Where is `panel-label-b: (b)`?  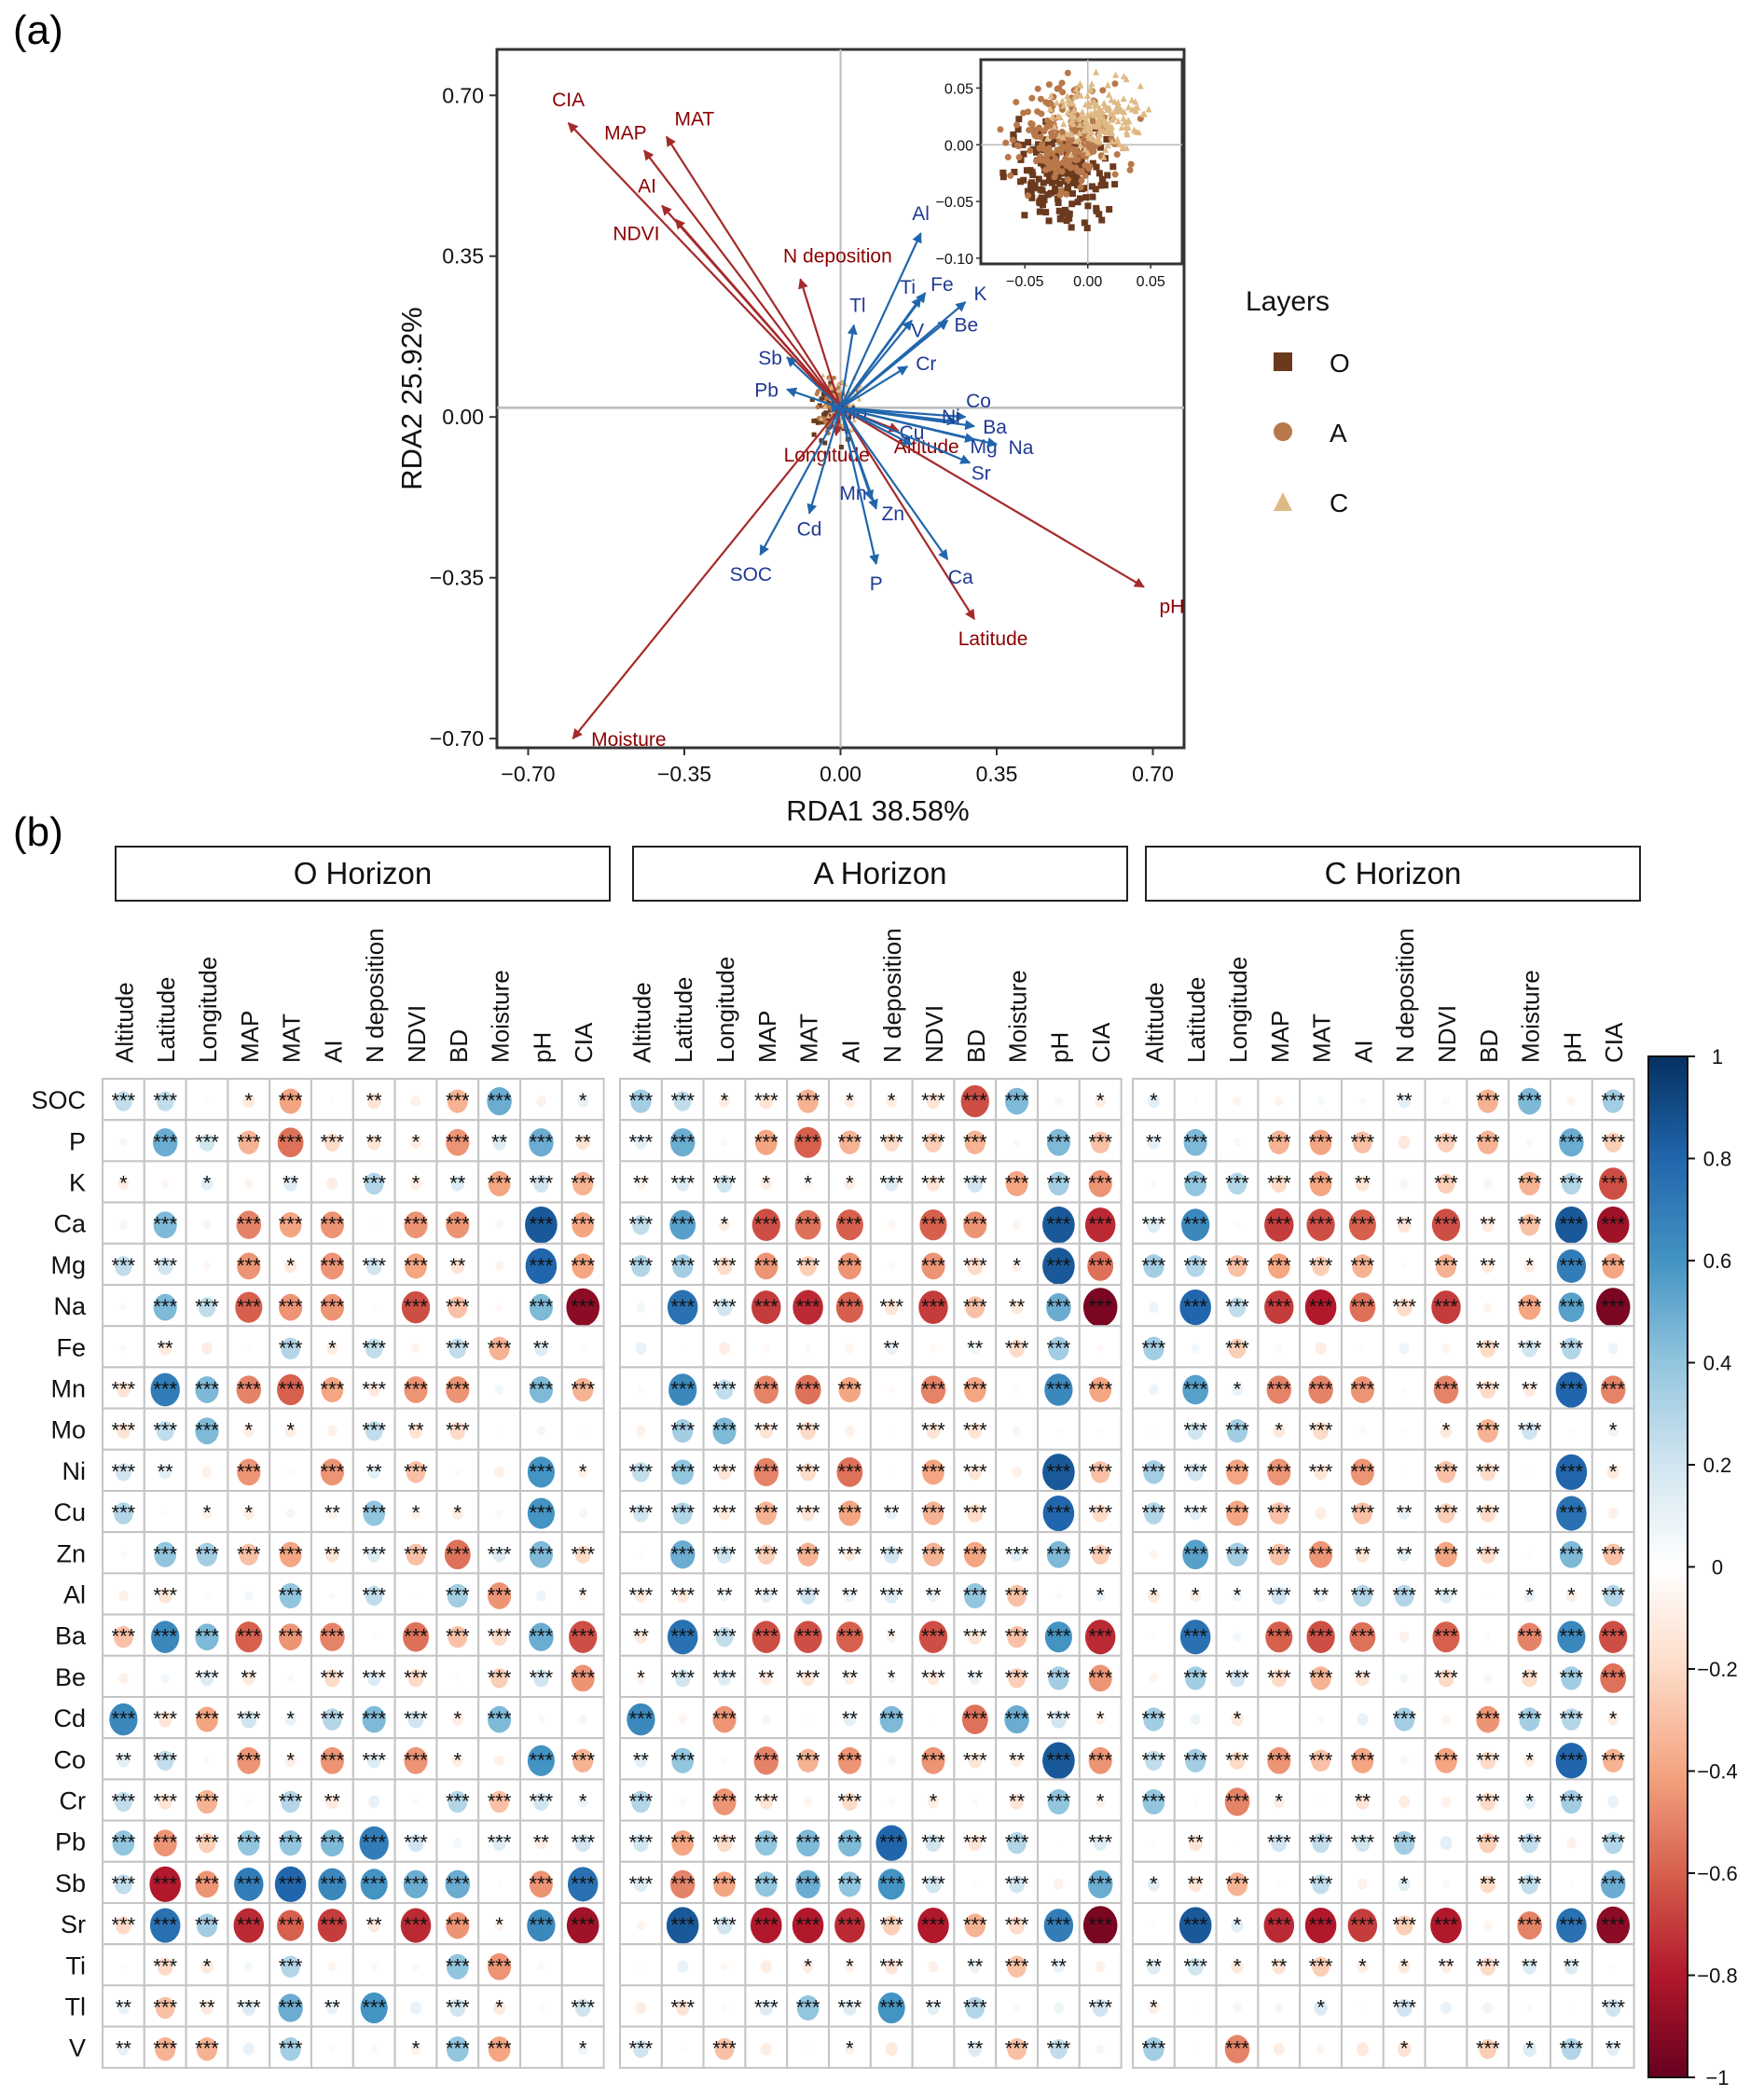 panel-label-b: (b) is located at coordinates (38, 832).